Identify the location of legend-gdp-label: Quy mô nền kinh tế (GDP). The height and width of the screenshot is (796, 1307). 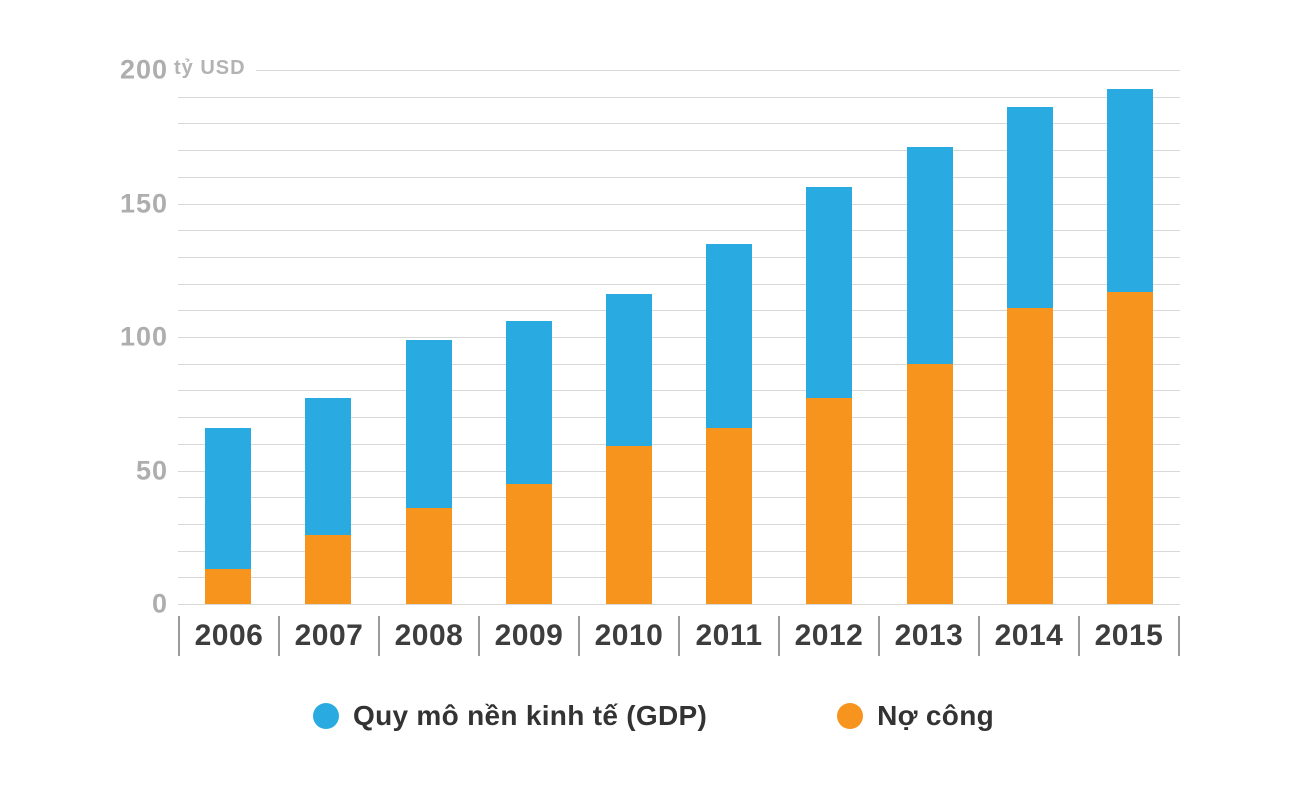
(530, 715).